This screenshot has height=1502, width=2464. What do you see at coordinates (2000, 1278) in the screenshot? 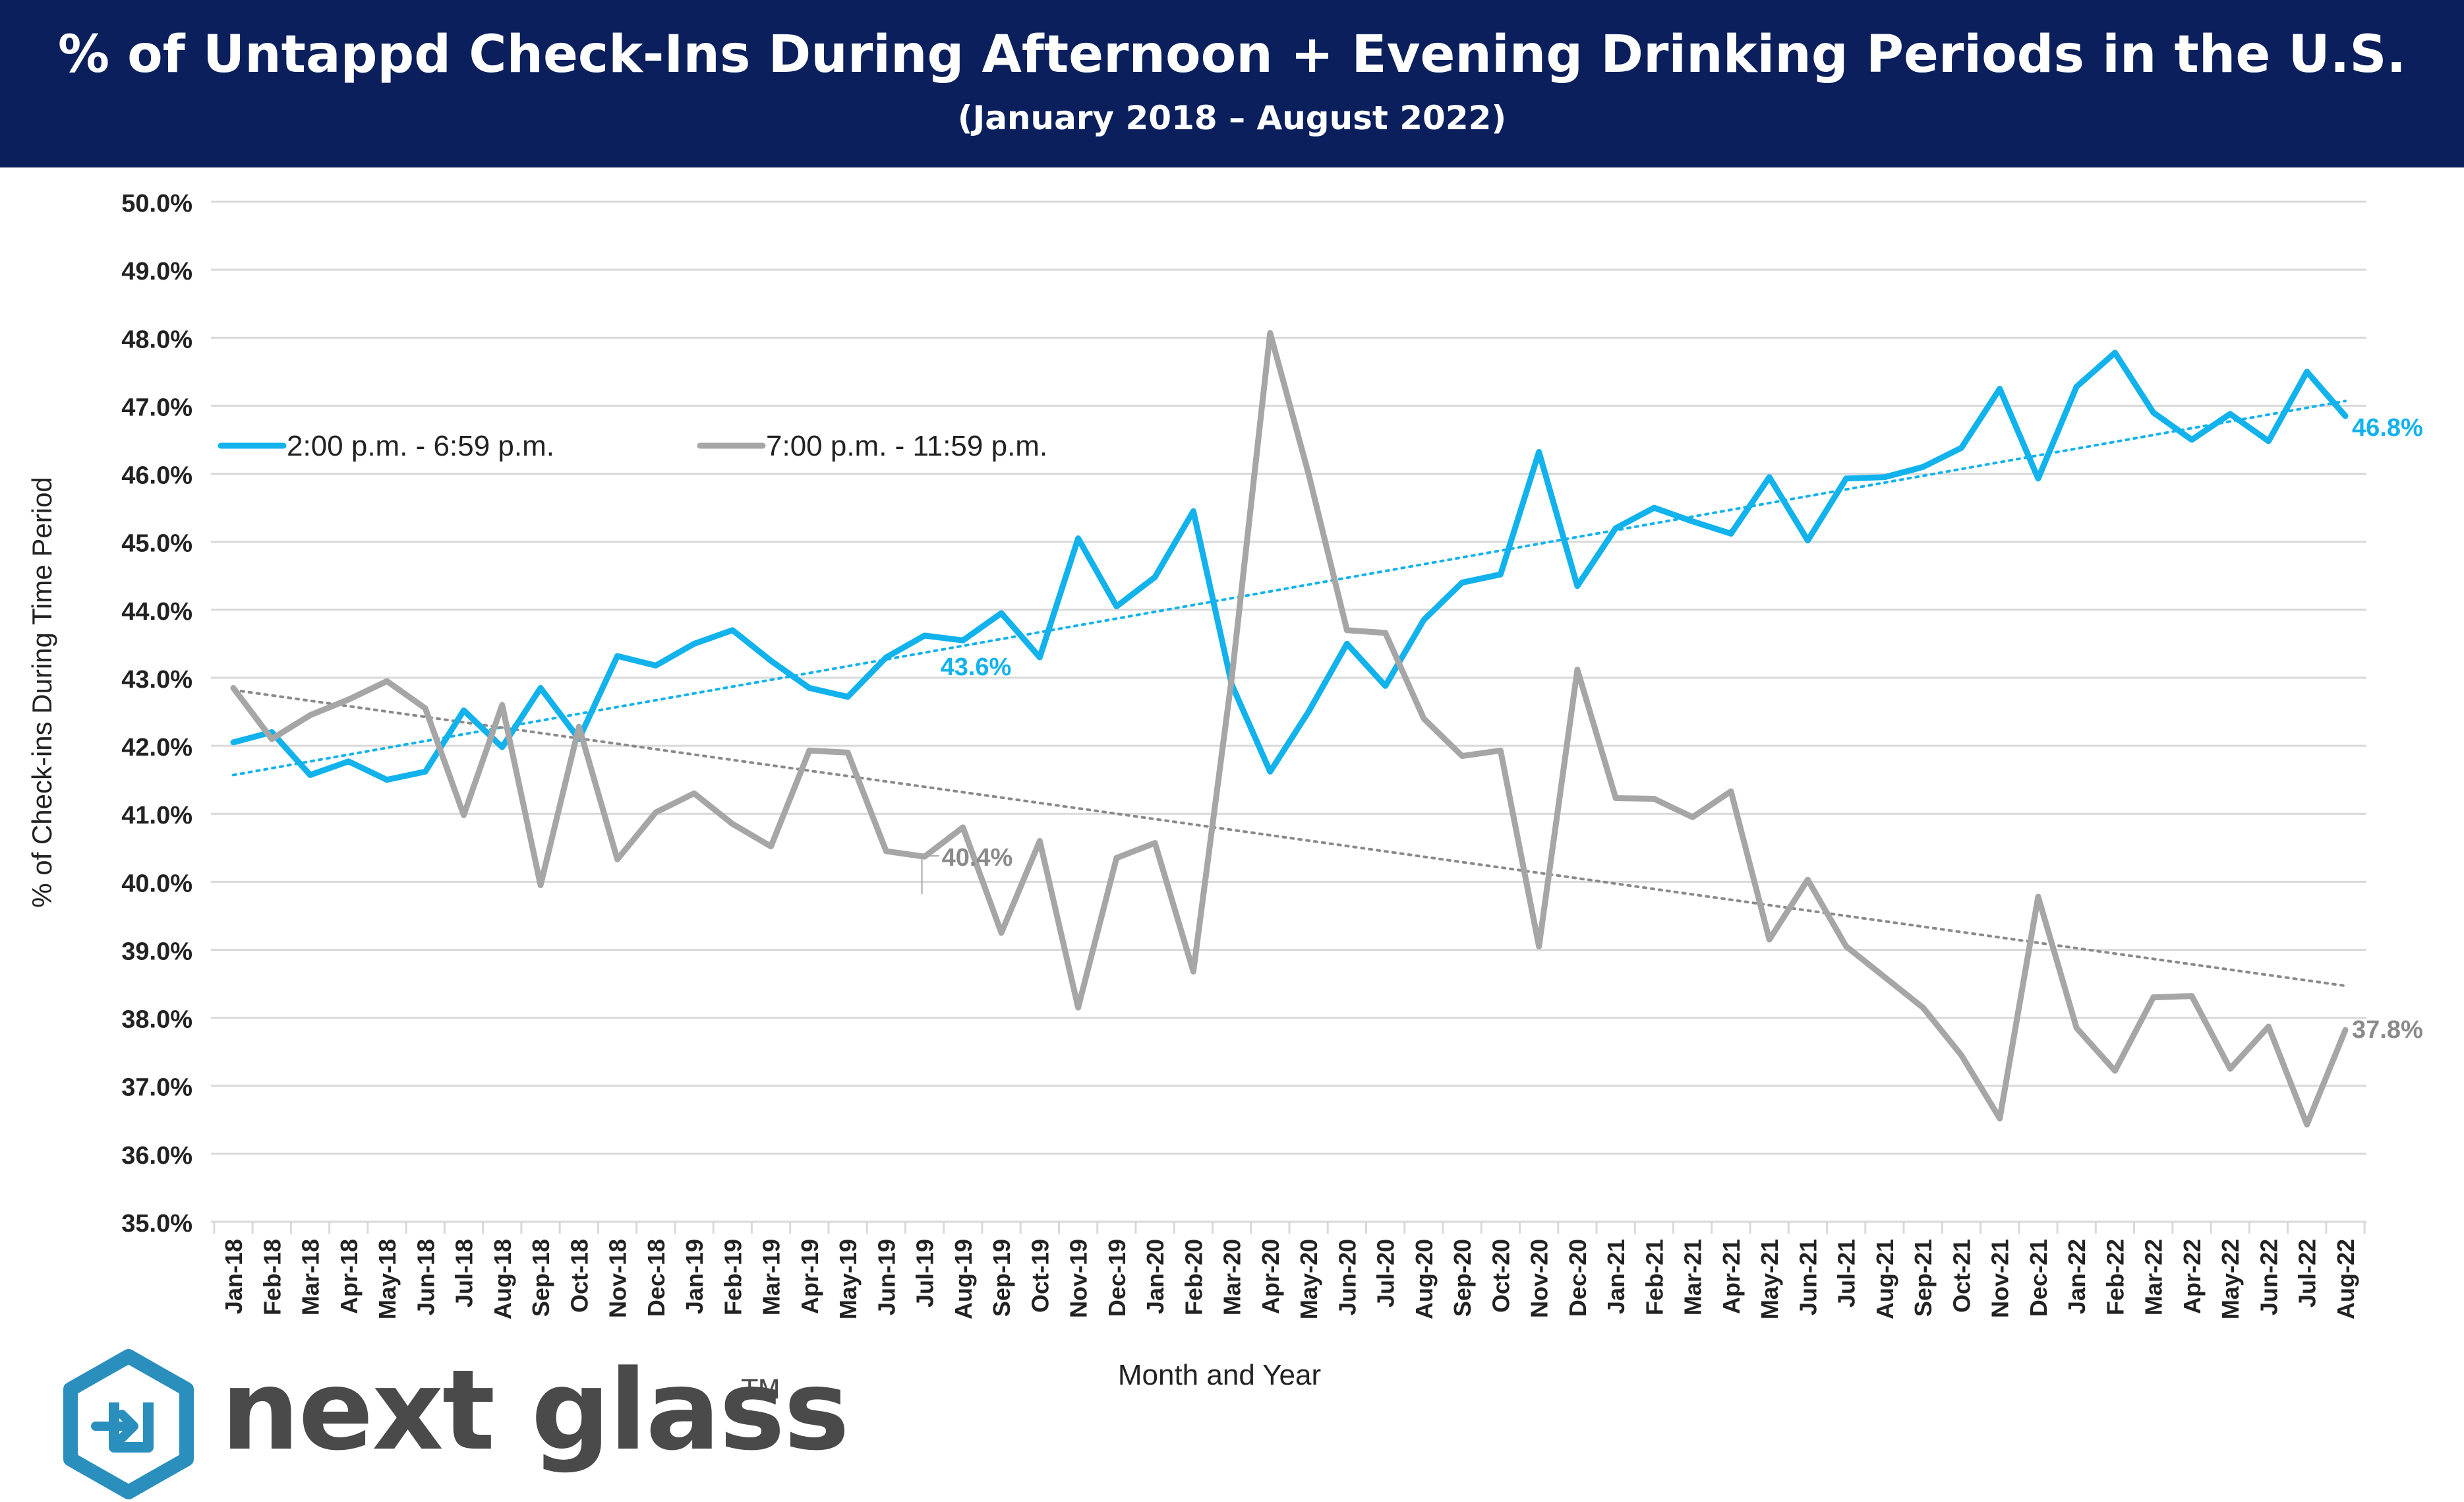
I see `x-tick-label: Nov-21` at bounding box center [2000, 1278].